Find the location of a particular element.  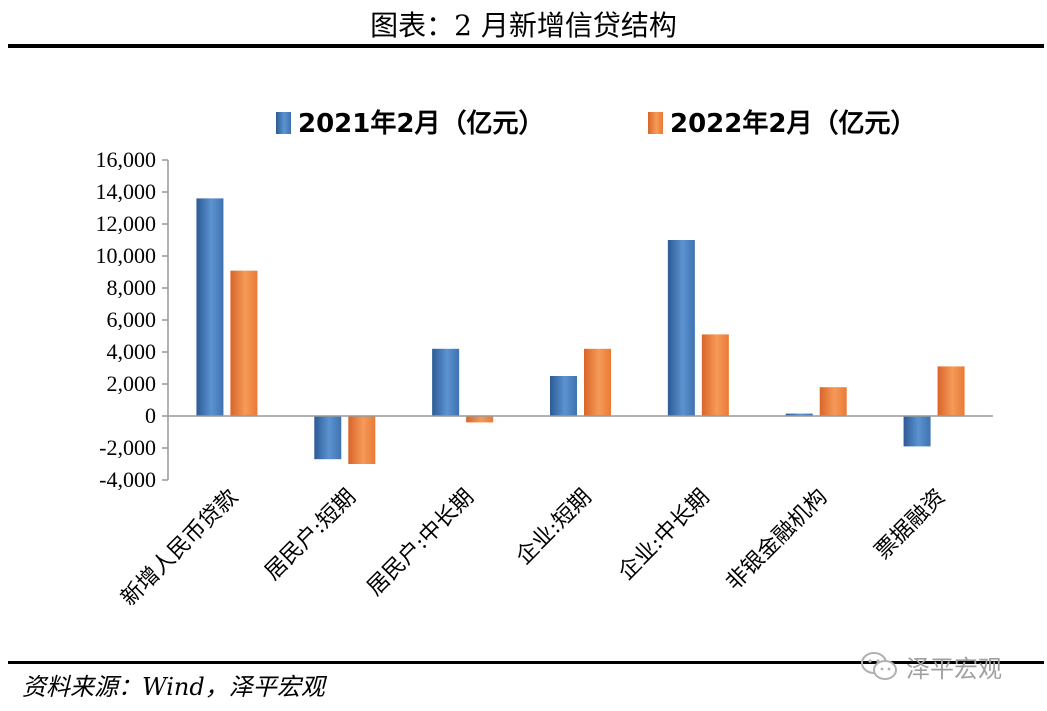

y-tick-label: 6,000 is located at coordinates (132, 319).